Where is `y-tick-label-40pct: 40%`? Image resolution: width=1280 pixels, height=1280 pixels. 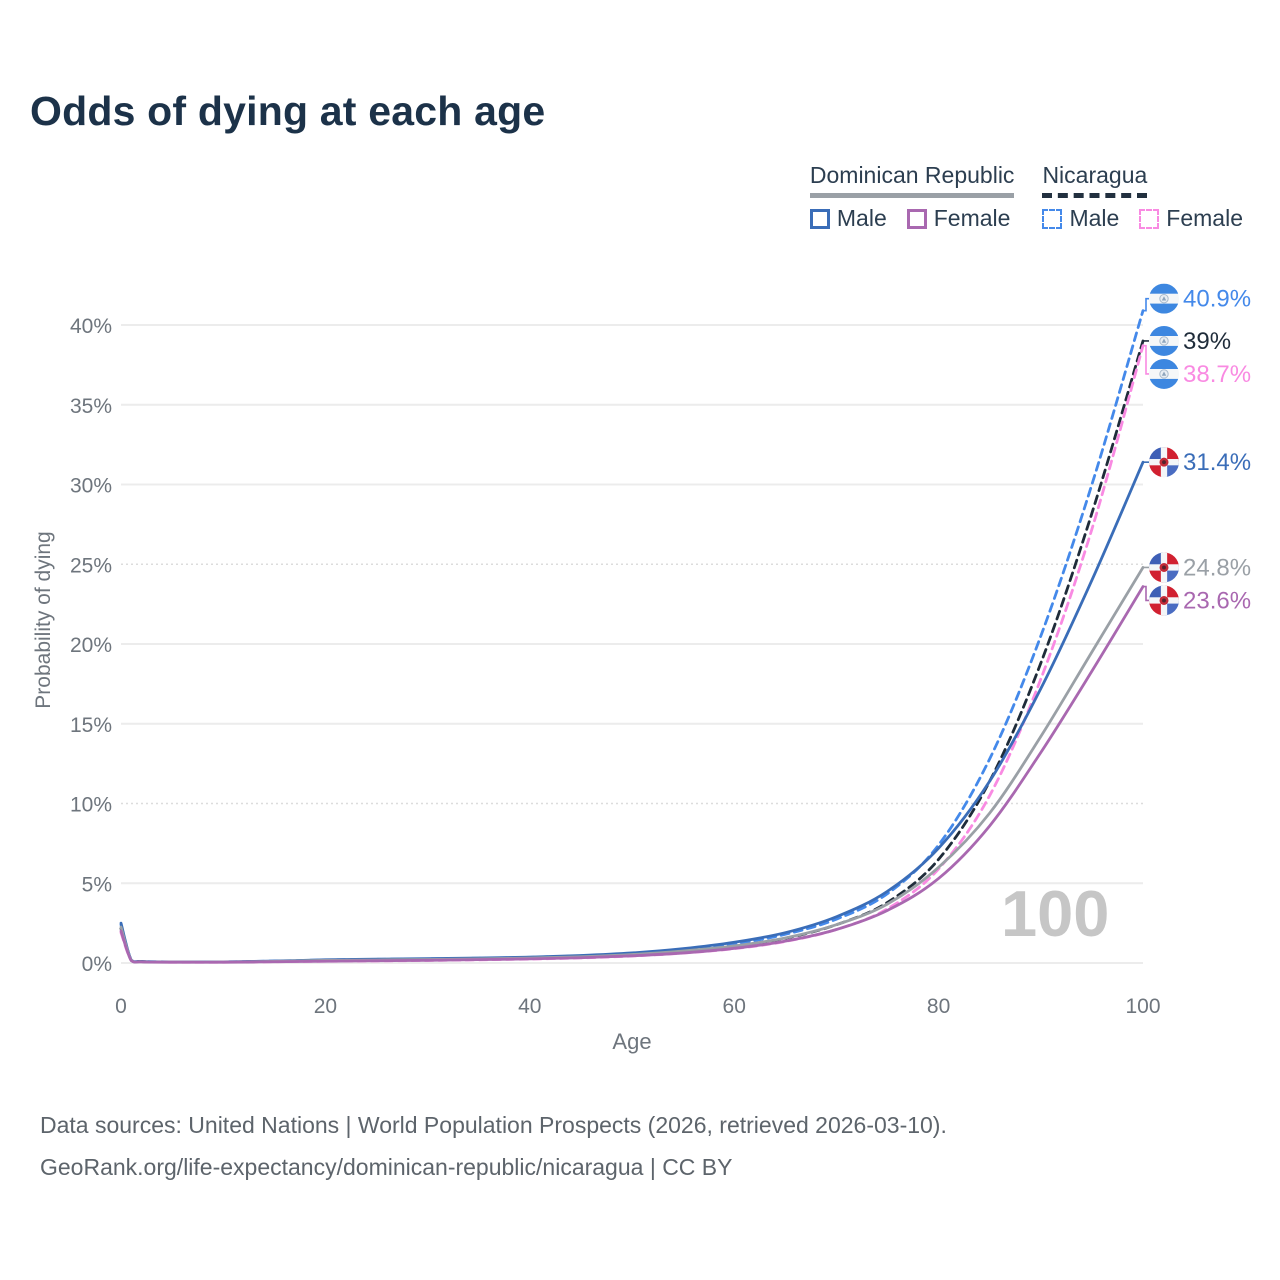
y-tick-label-40pct: 40% is located at coordinates (91, 326).